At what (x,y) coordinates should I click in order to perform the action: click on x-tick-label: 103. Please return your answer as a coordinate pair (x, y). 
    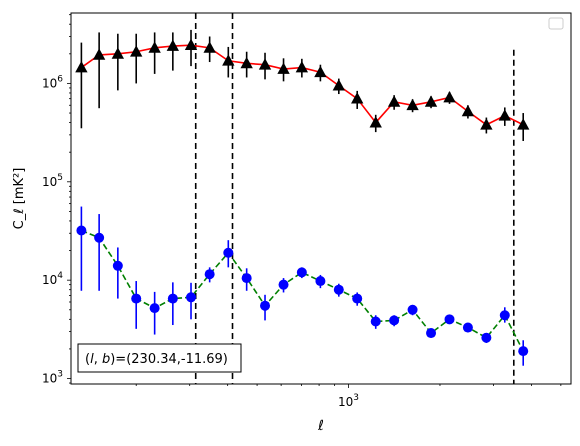
    Looking at the image, I should click on (348, 401).